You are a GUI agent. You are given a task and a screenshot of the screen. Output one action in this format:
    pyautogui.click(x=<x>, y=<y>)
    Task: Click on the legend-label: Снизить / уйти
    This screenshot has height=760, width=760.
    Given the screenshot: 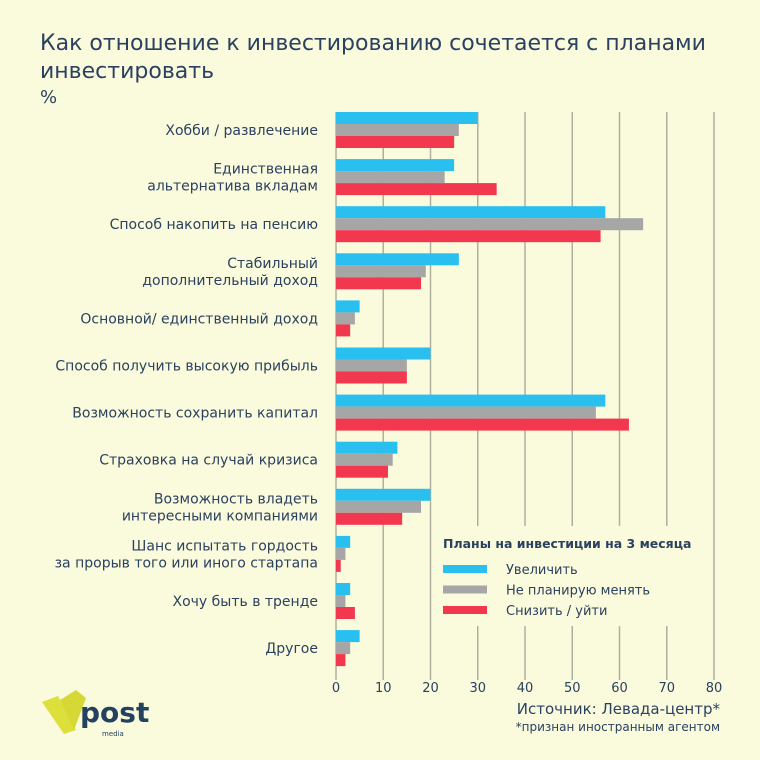 What is the action you would take?
    pyautogui.click(x=556, y=611)
    